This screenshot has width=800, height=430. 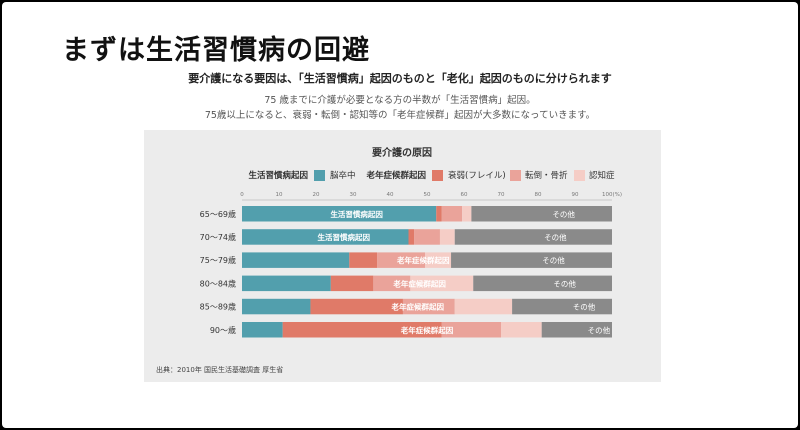 I want to click on category-label: 90～歳, so click(x=223, y=330).